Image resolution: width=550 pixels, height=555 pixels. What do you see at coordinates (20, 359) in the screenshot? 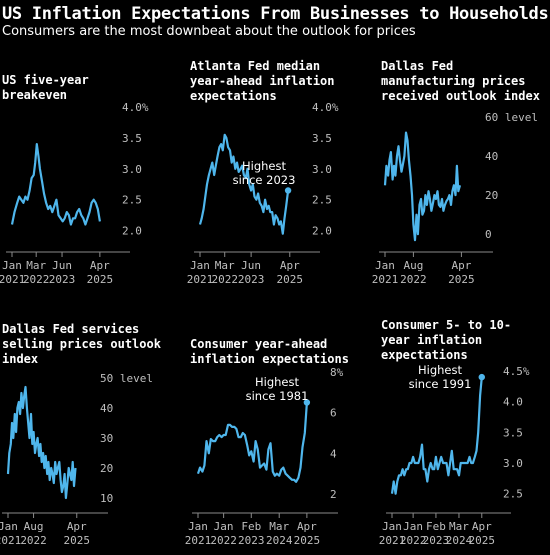
I see `panel-title-line: index` at bounding box center [20, 359].